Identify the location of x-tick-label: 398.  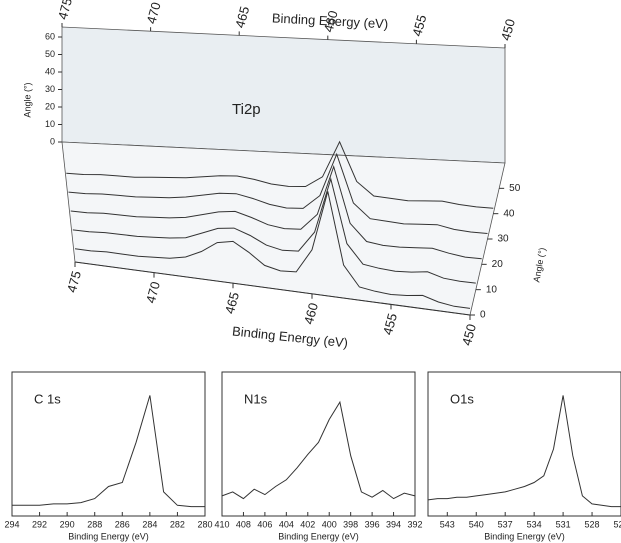
(350, 524).